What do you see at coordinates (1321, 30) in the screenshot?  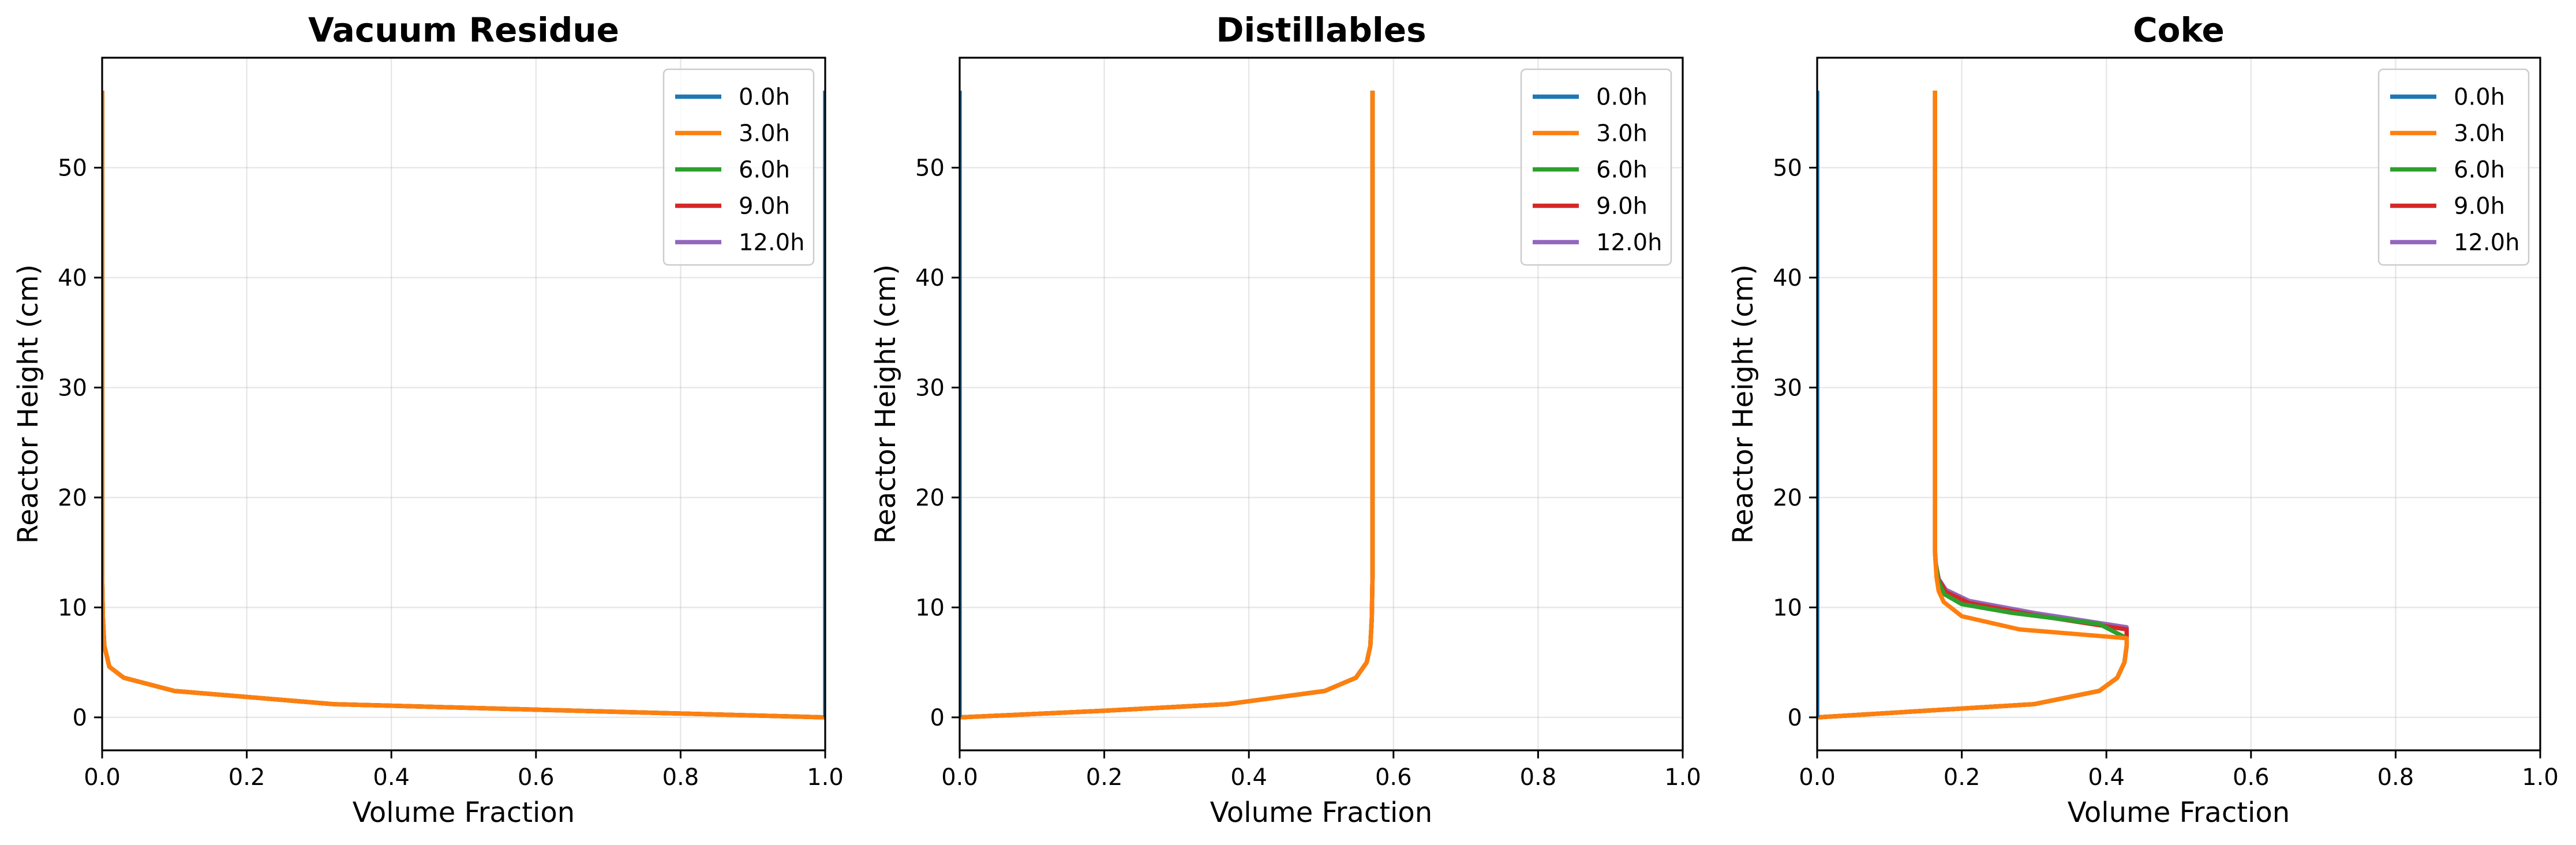 I see `chart-title: Distillables` at bounding box center [1321, 30].